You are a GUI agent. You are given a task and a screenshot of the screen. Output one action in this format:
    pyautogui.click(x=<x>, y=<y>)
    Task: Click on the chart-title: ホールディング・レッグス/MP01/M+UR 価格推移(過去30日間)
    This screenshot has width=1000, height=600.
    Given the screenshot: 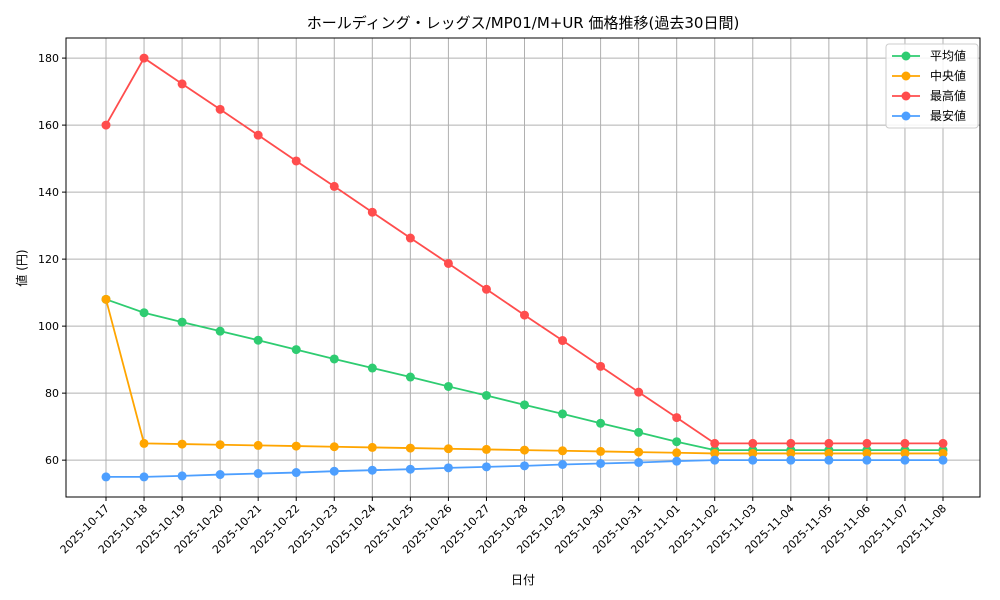 What is the action you would take?
    pyautogui.click(x=523, y=23)
    